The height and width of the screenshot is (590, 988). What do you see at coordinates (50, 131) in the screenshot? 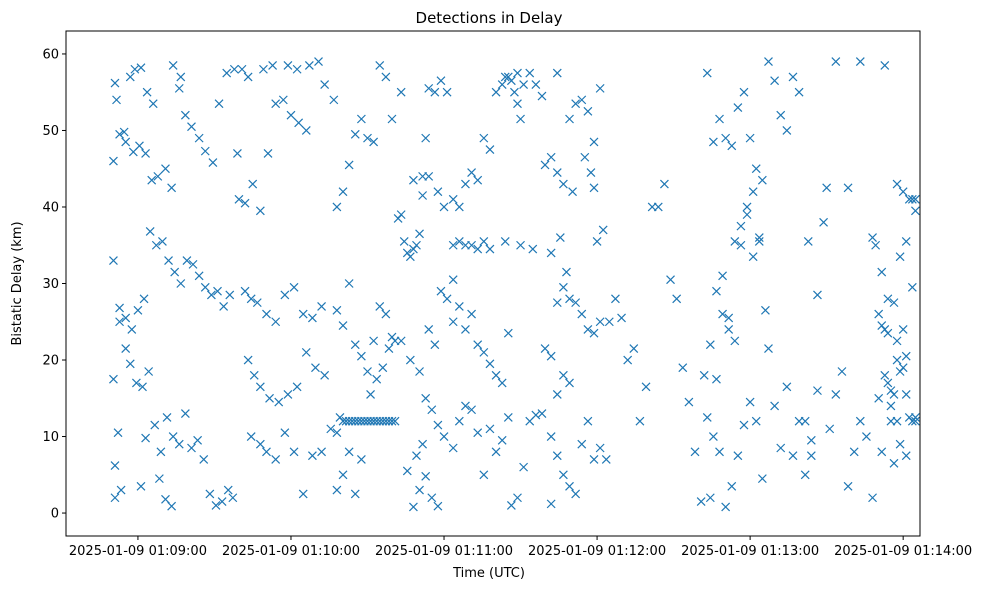
I see `y-tick-label: 50` at bounding box center [50, 131].